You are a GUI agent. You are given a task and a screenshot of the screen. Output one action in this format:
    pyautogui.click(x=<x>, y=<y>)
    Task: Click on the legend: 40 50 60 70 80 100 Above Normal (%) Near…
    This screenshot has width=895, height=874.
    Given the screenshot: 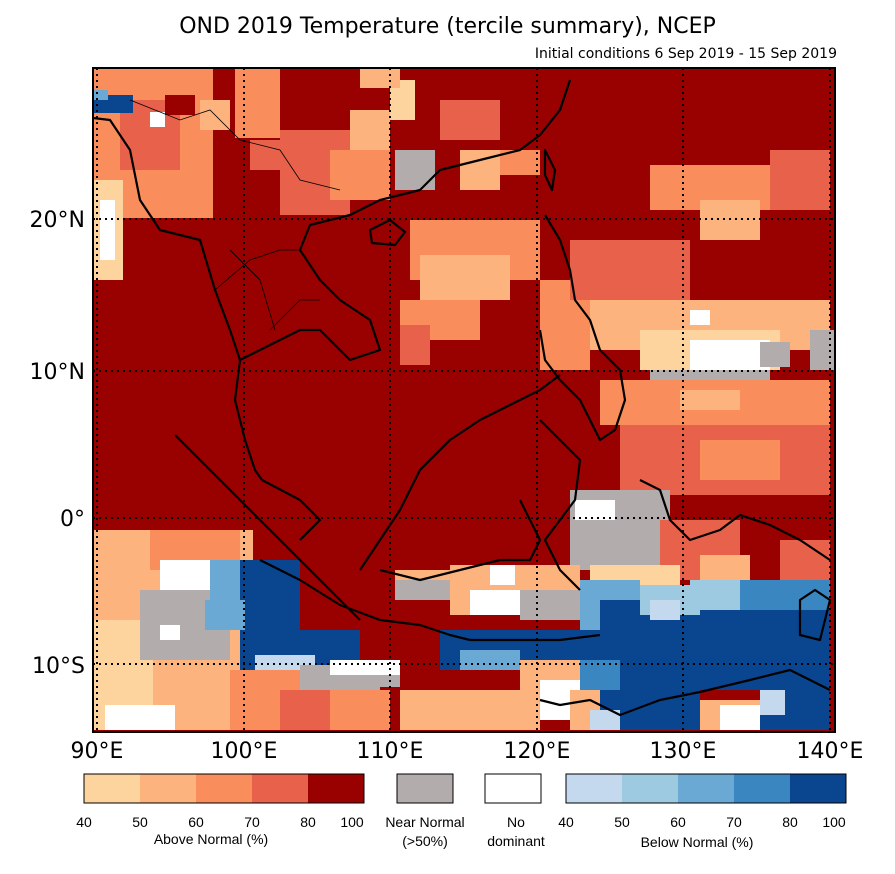 What is the action you would take?
    pyautogui.click(x=461, y=811)
    